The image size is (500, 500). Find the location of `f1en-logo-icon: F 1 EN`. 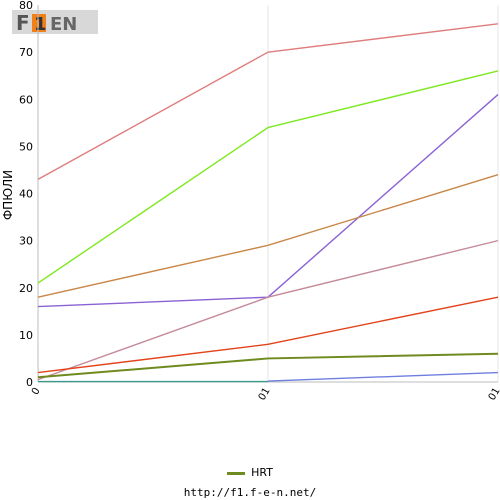

f1en-logo-icon: F 1 EN is located at coordinates (55, 24).